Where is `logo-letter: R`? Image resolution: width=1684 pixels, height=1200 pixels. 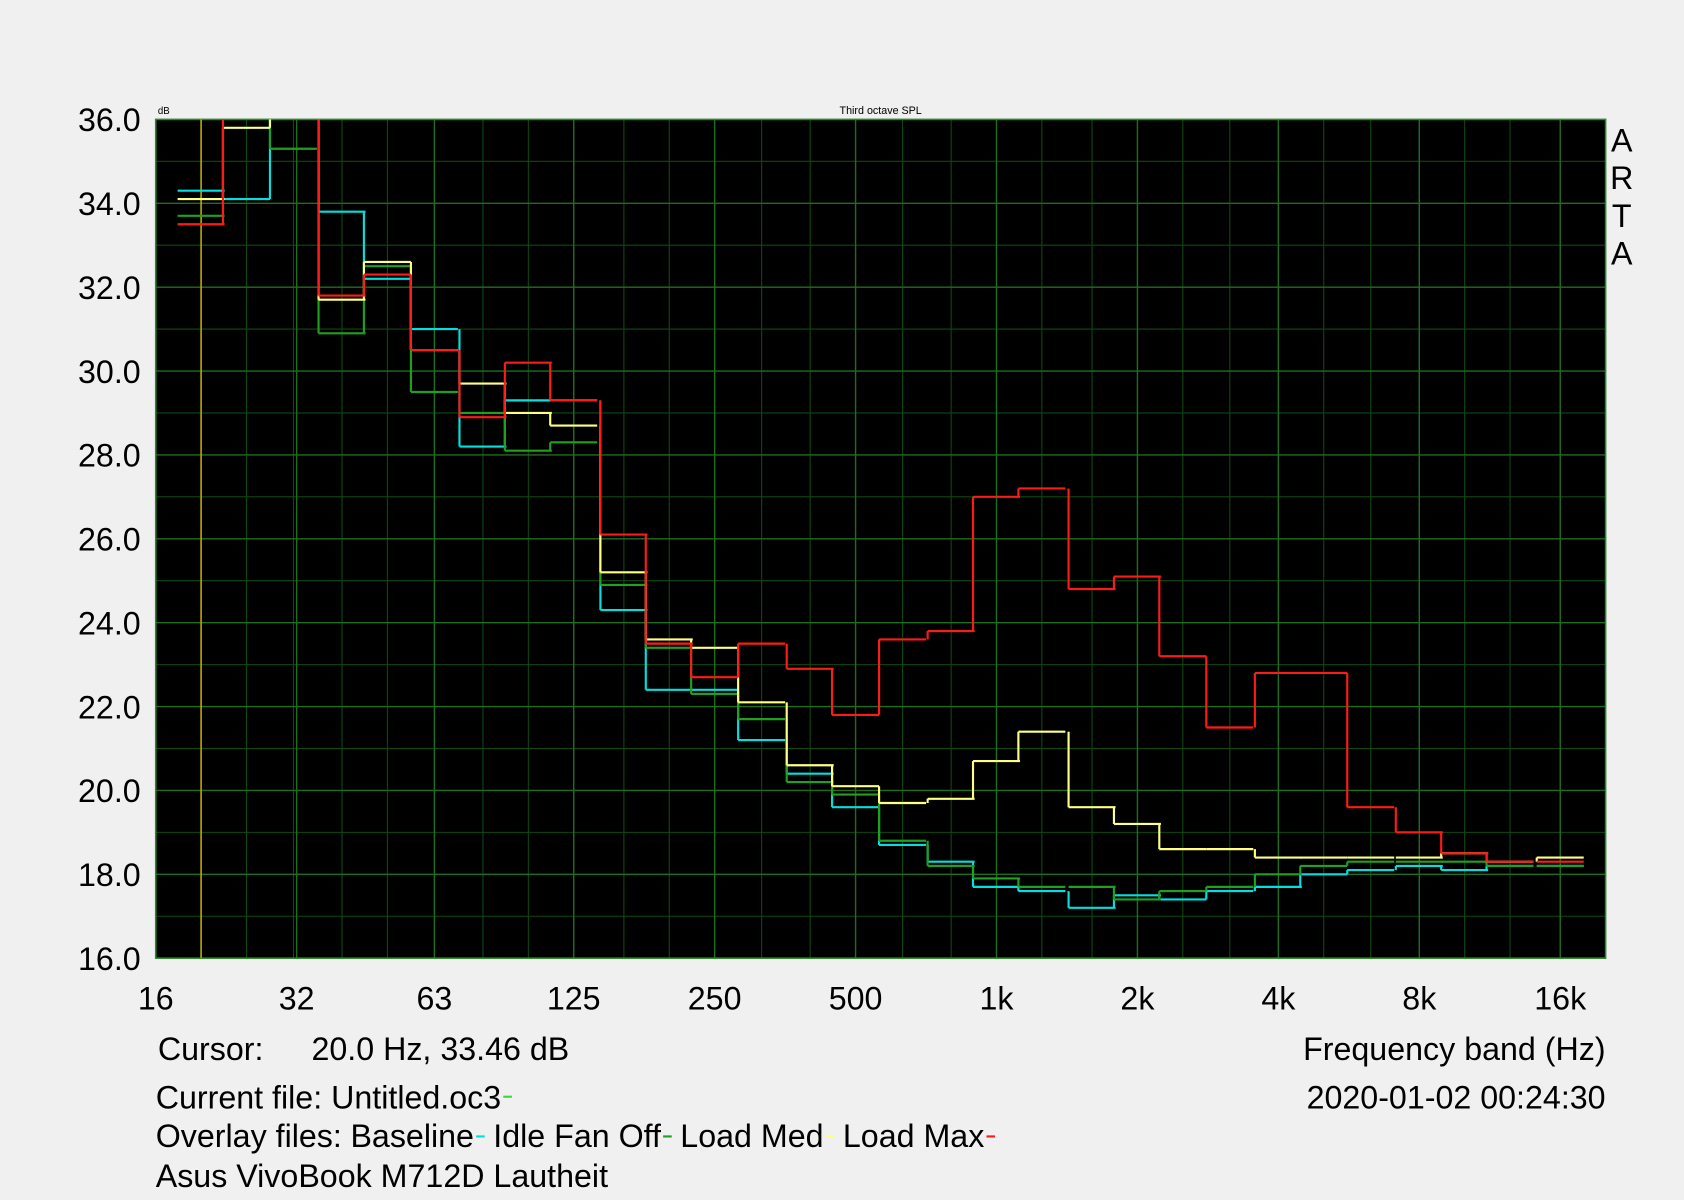
logo-letter: R is located at coordinates (1621, 178).